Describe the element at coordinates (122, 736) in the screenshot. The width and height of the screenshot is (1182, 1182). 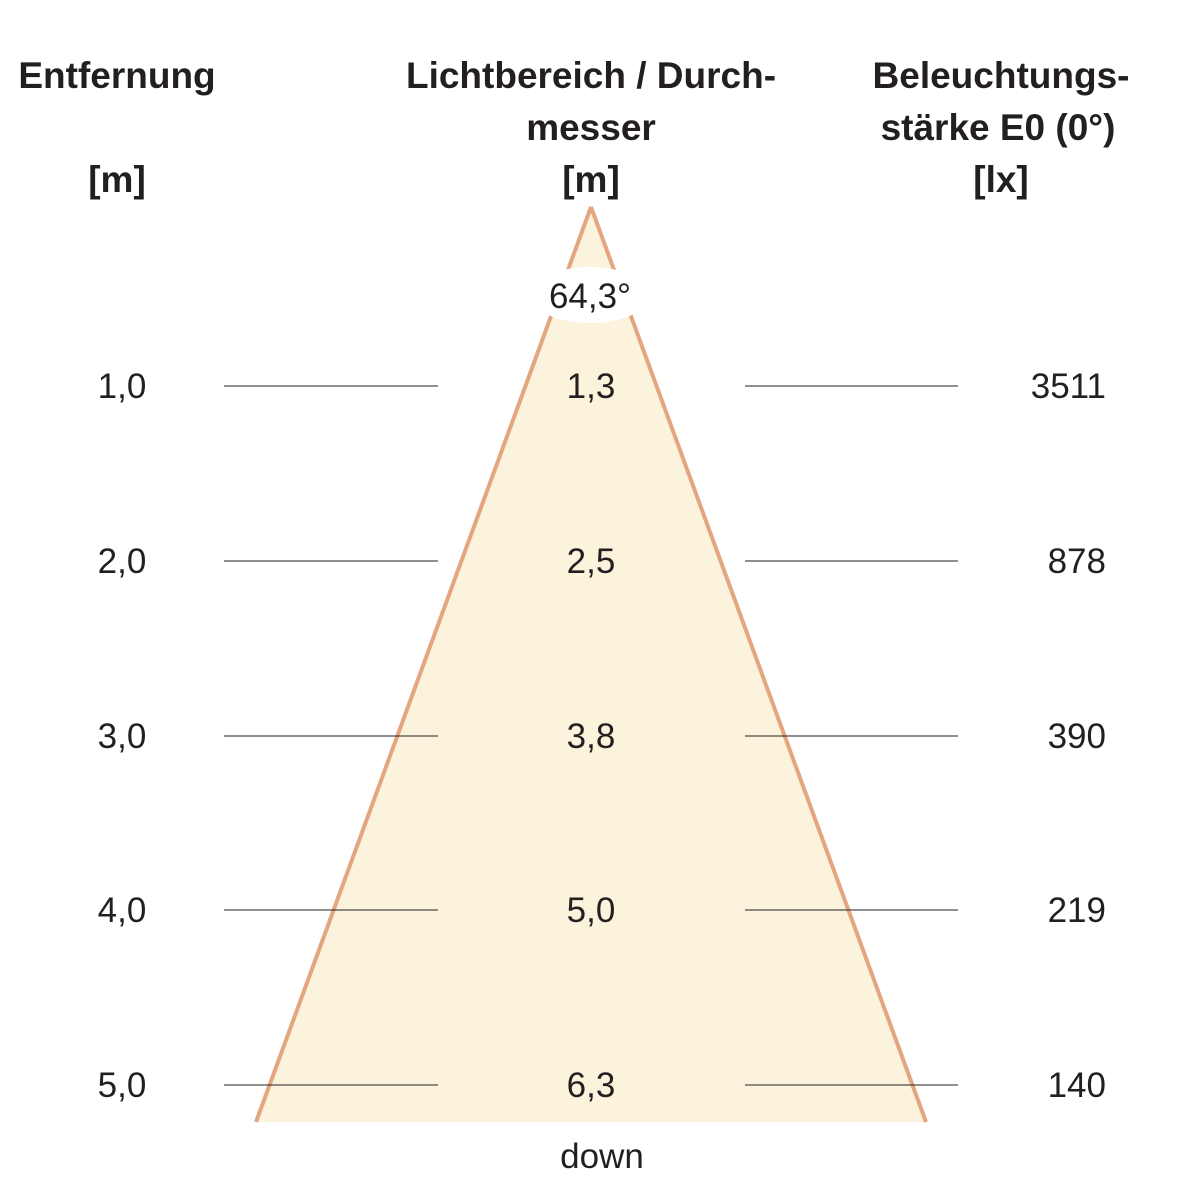
I see `distance-value: 3,0` at that location.